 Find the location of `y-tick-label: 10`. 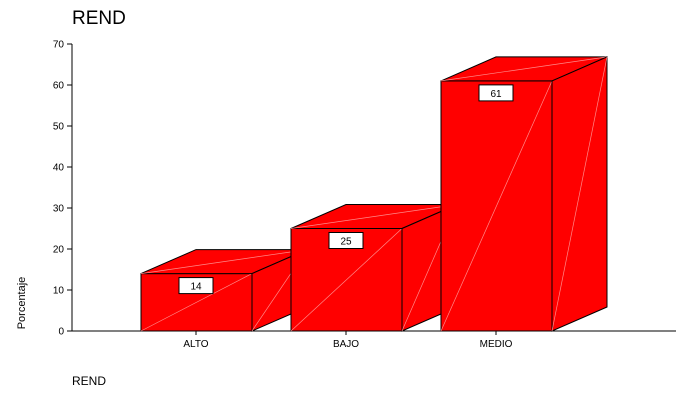

y-tick-label: 10 is located at coordinates (59, 291).